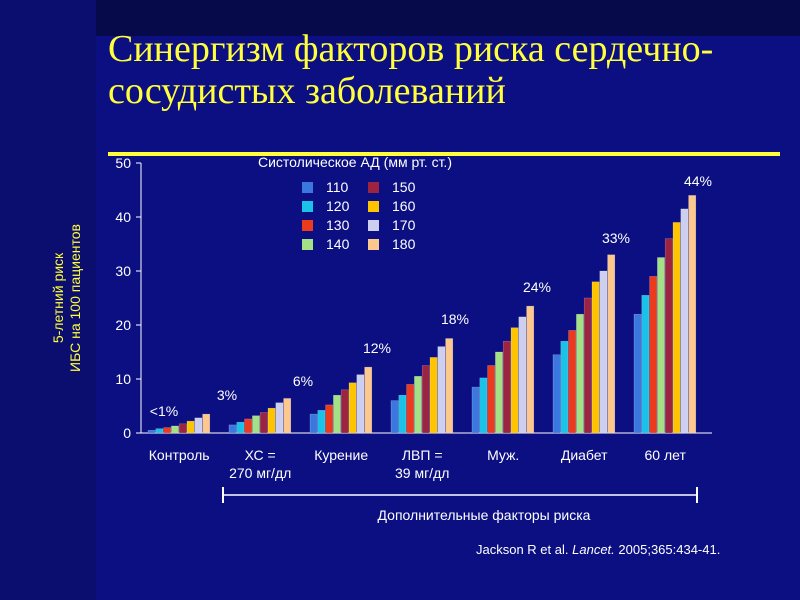  What do you see at coordinates (444, 154) in the screenshot?
I see `title-underline` at bounding box center [444, 154].